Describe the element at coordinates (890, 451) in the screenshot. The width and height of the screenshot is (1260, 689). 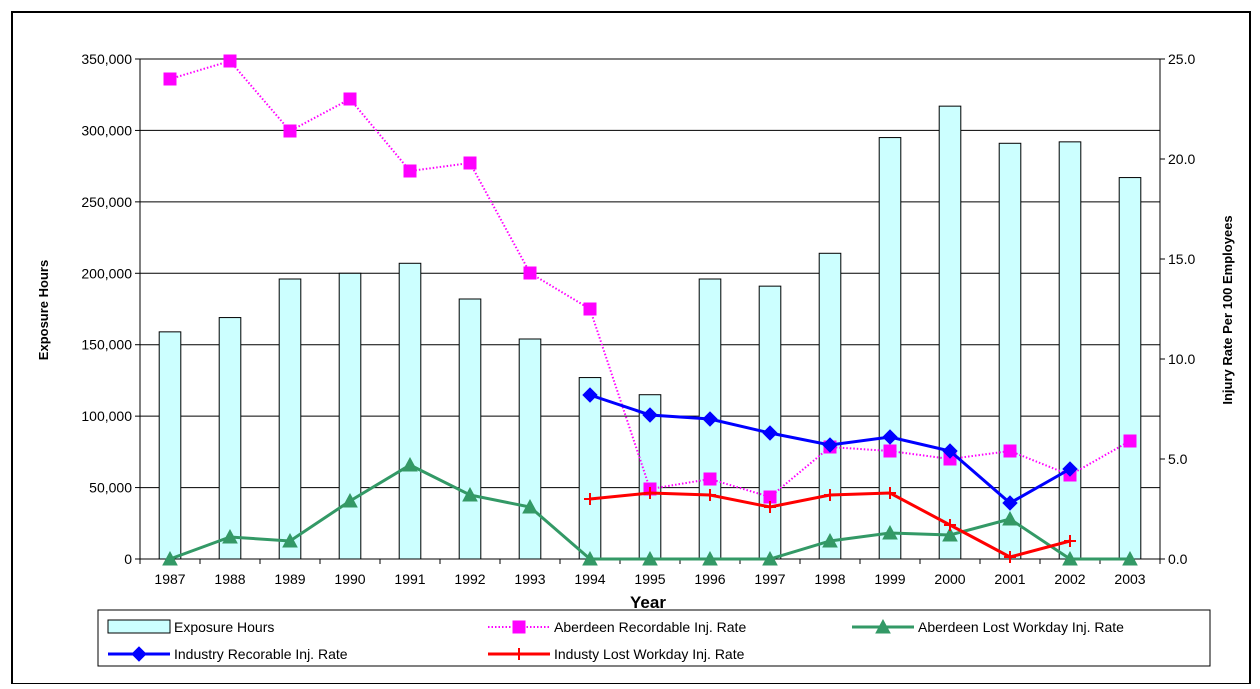
I see `series-0-point-1999` at that location.